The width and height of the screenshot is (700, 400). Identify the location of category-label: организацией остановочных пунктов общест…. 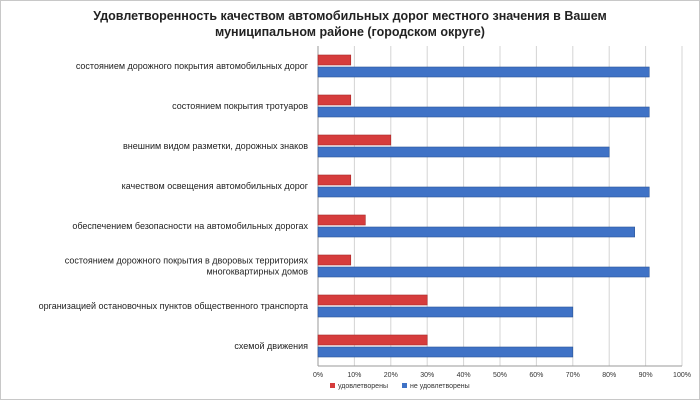
(173, 306).